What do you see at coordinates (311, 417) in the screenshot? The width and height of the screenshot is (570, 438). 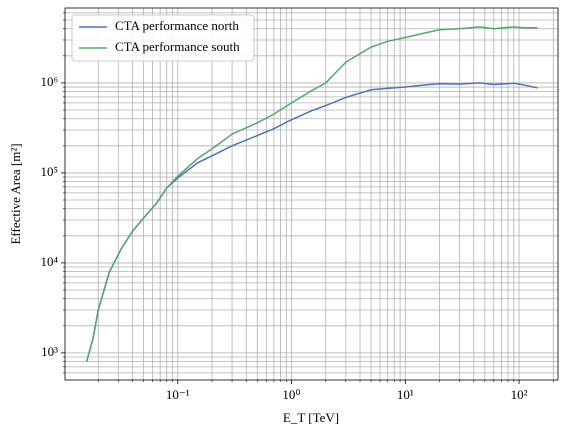 I see `x-axis-label: E_T [TeV]` at bounding box center [311, 417].